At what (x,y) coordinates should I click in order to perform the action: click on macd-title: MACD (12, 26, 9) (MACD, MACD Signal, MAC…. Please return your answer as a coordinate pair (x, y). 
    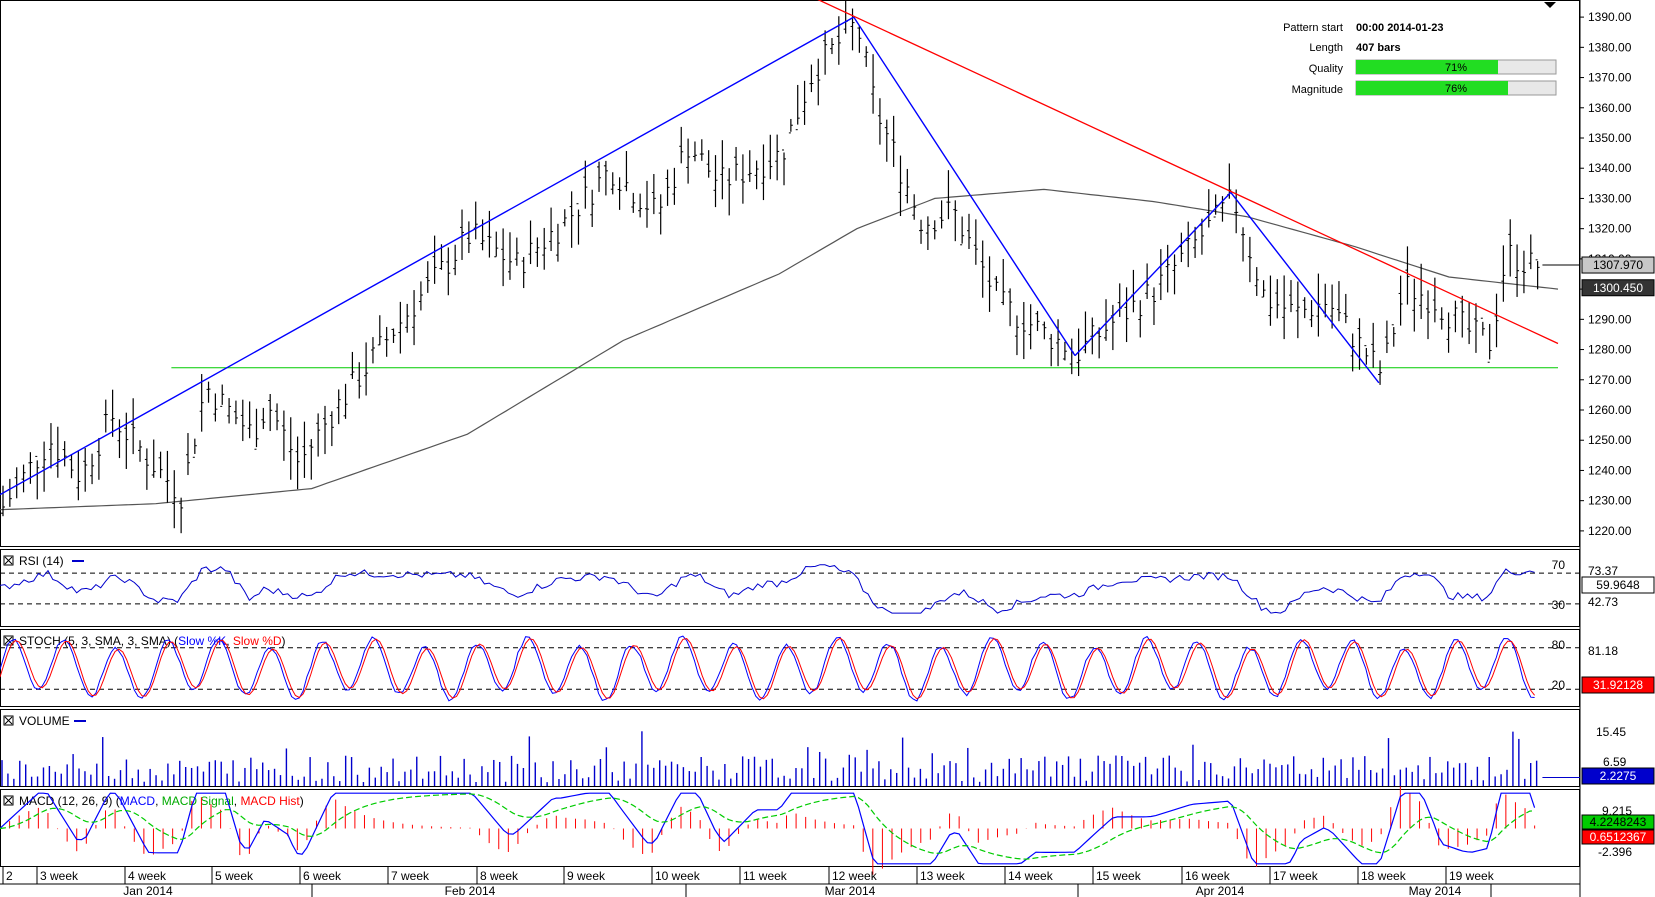
    Looking at the image, I should click on (161, 801).